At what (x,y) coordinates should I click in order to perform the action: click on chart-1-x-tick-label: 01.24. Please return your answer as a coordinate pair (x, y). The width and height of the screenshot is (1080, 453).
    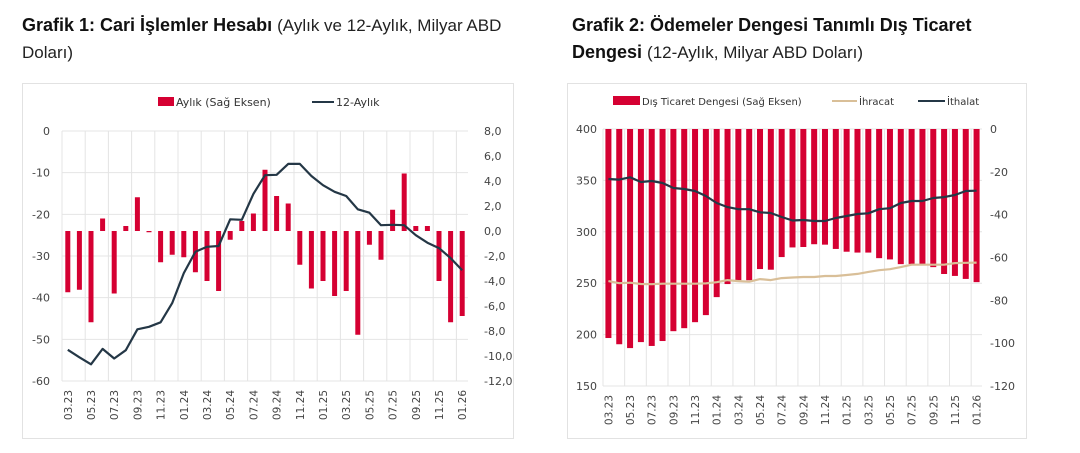
    Looking at the image, I should click on (185, 405).